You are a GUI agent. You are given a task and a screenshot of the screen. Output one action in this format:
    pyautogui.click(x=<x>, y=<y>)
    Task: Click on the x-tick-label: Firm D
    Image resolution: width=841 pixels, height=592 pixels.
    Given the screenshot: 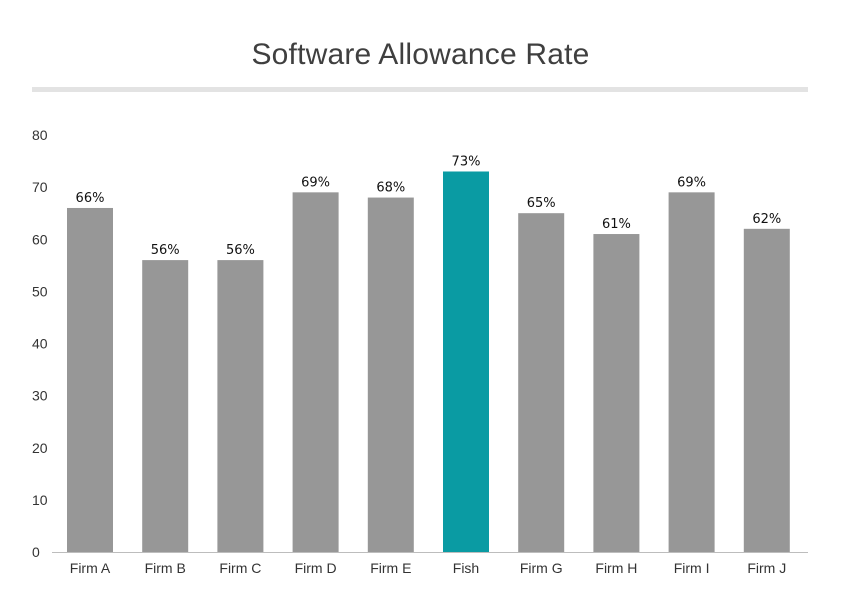 What is the action you would take?
    pyautogui.click(x=316, y=568)
    